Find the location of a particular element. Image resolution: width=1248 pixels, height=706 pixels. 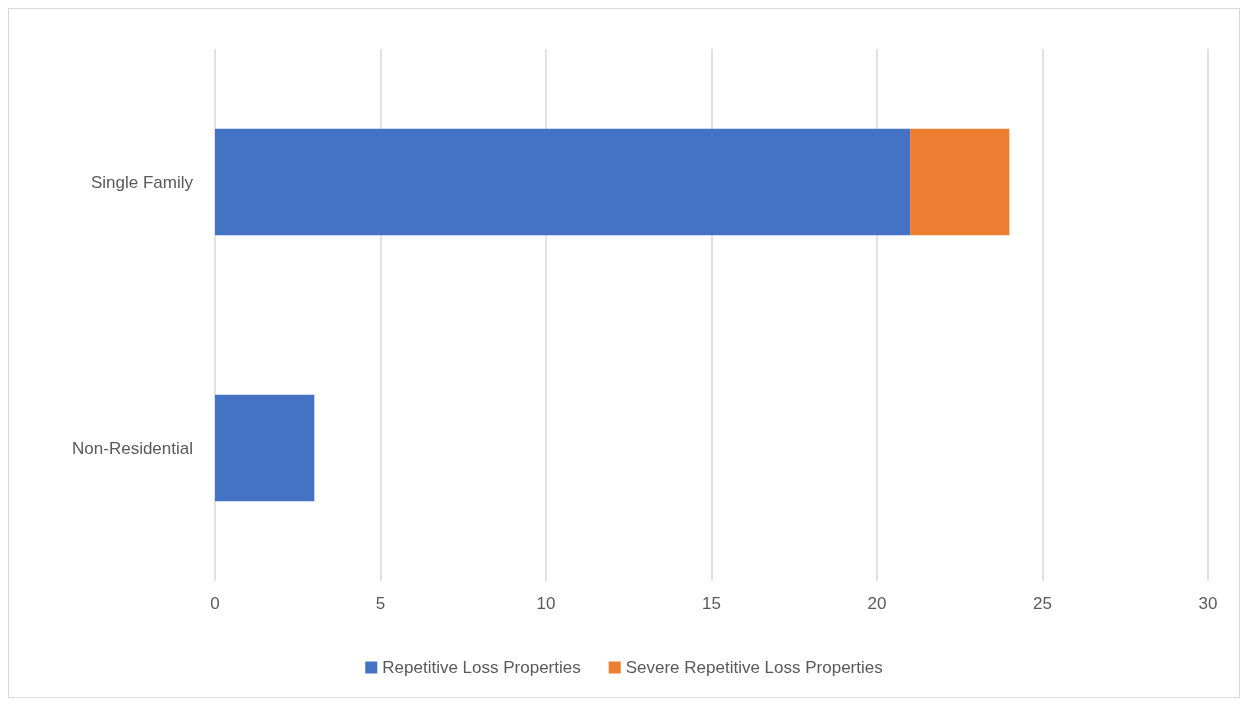

y-tick-label: Single Family is located at coordinates (142, 182).